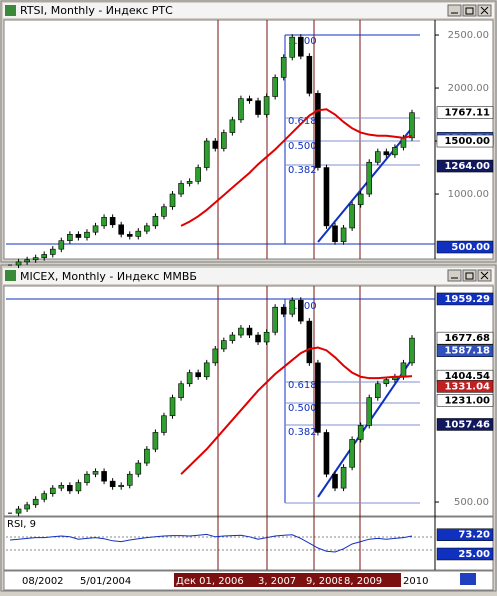 The image size is (497, 596). Describe the element at coordinates (296, 167) in the screenshot. I see `moving-average` at that location.